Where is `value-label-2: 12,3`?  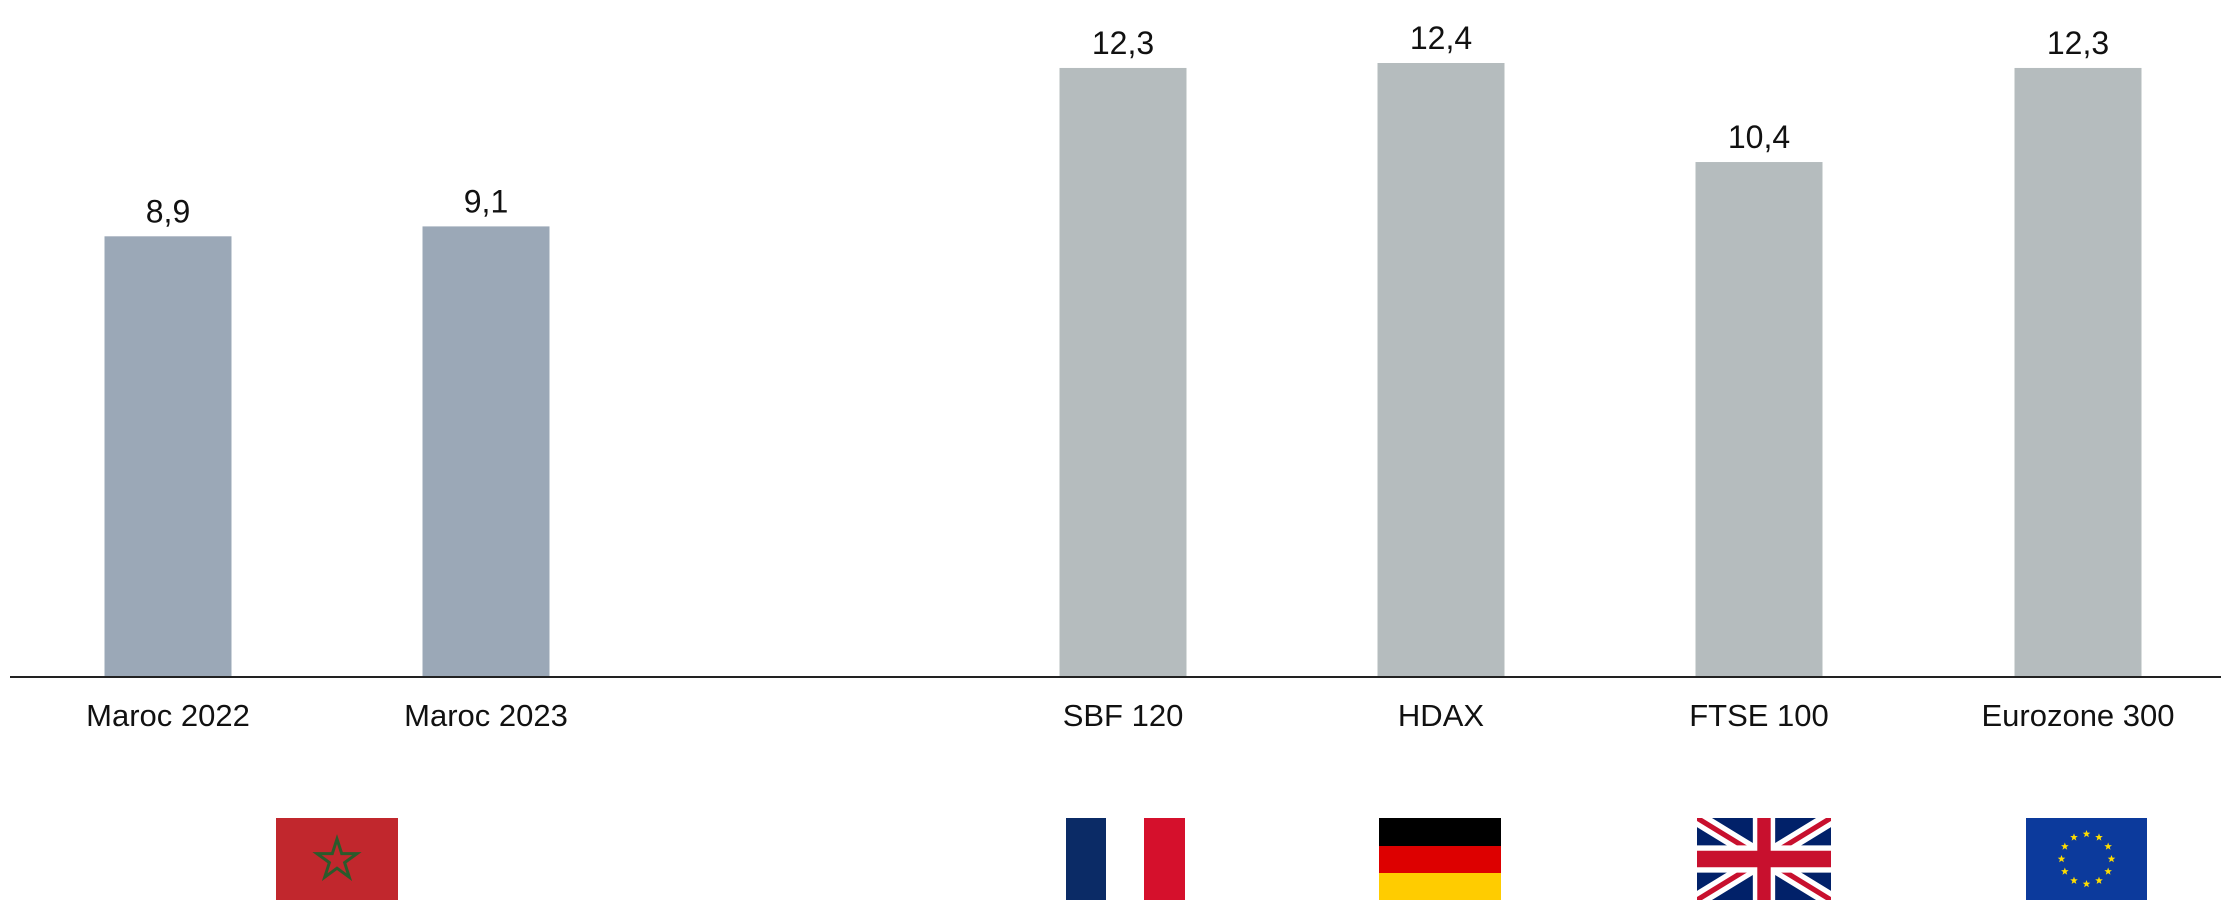 value-label-2: 12,3 is located at coordinates (1123, 43).